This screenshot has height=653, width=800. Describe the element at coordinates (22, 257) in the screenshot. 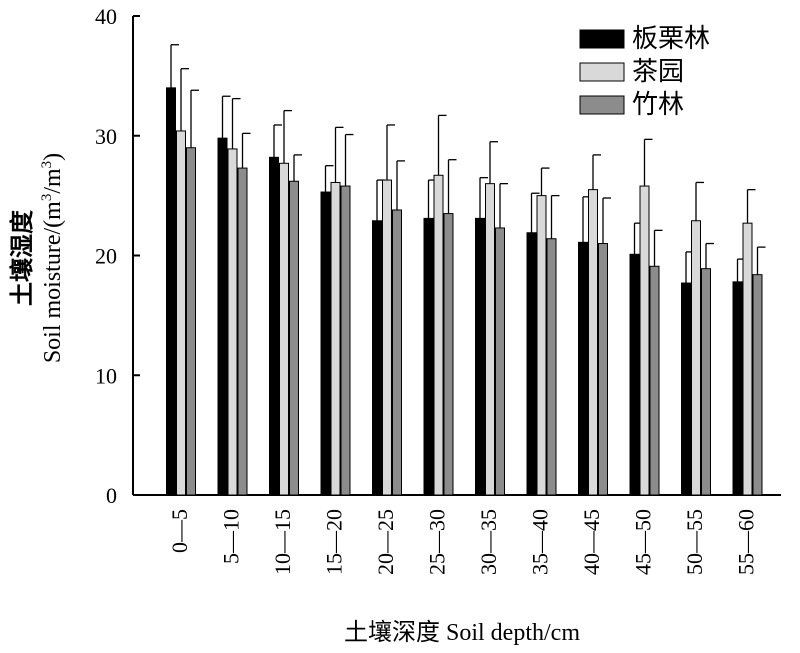

I see `y-axis-title-chinese: 土壤湿度` at that location.